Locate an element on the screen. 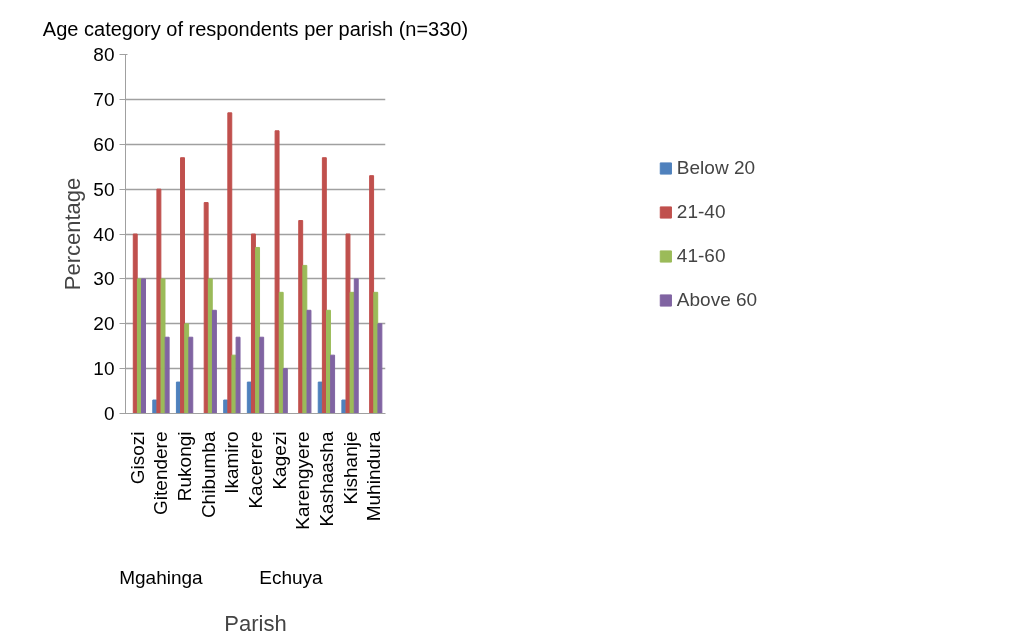 The height and width of the screenshot is (642, 1034). x-tick-label: Kagezi is located at coordinates (279, 460).